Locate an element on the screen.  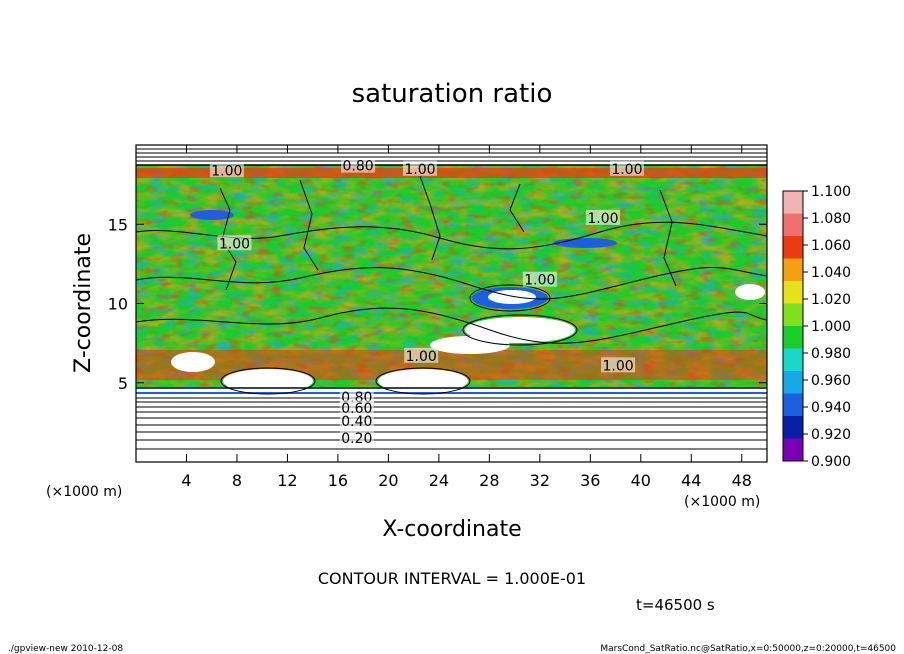
colorbar-label: 1.000 is located at coordinates (831, 327).